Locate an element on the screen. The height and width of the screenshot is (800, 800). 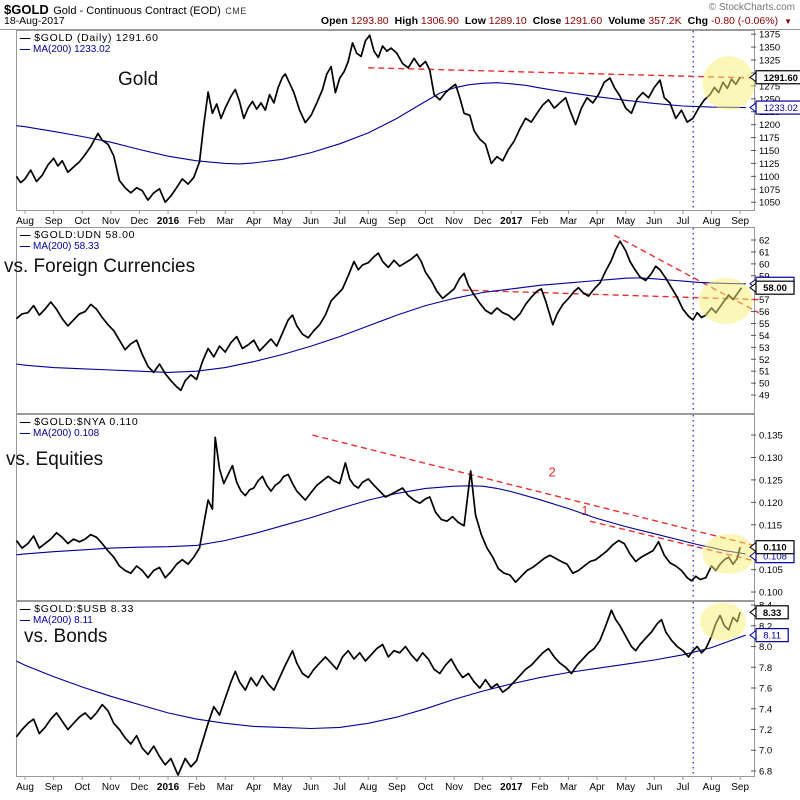
y-tick-label: 55 is located at coordinates (764, 324).